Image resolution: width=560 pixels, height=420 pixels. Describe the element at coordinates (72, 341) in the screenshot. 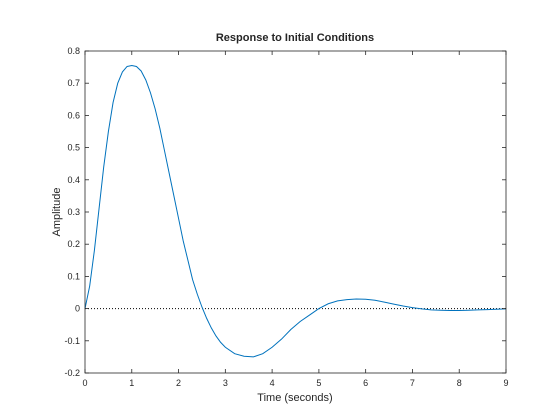

I see `y-tick-label: -0.1` at that location.